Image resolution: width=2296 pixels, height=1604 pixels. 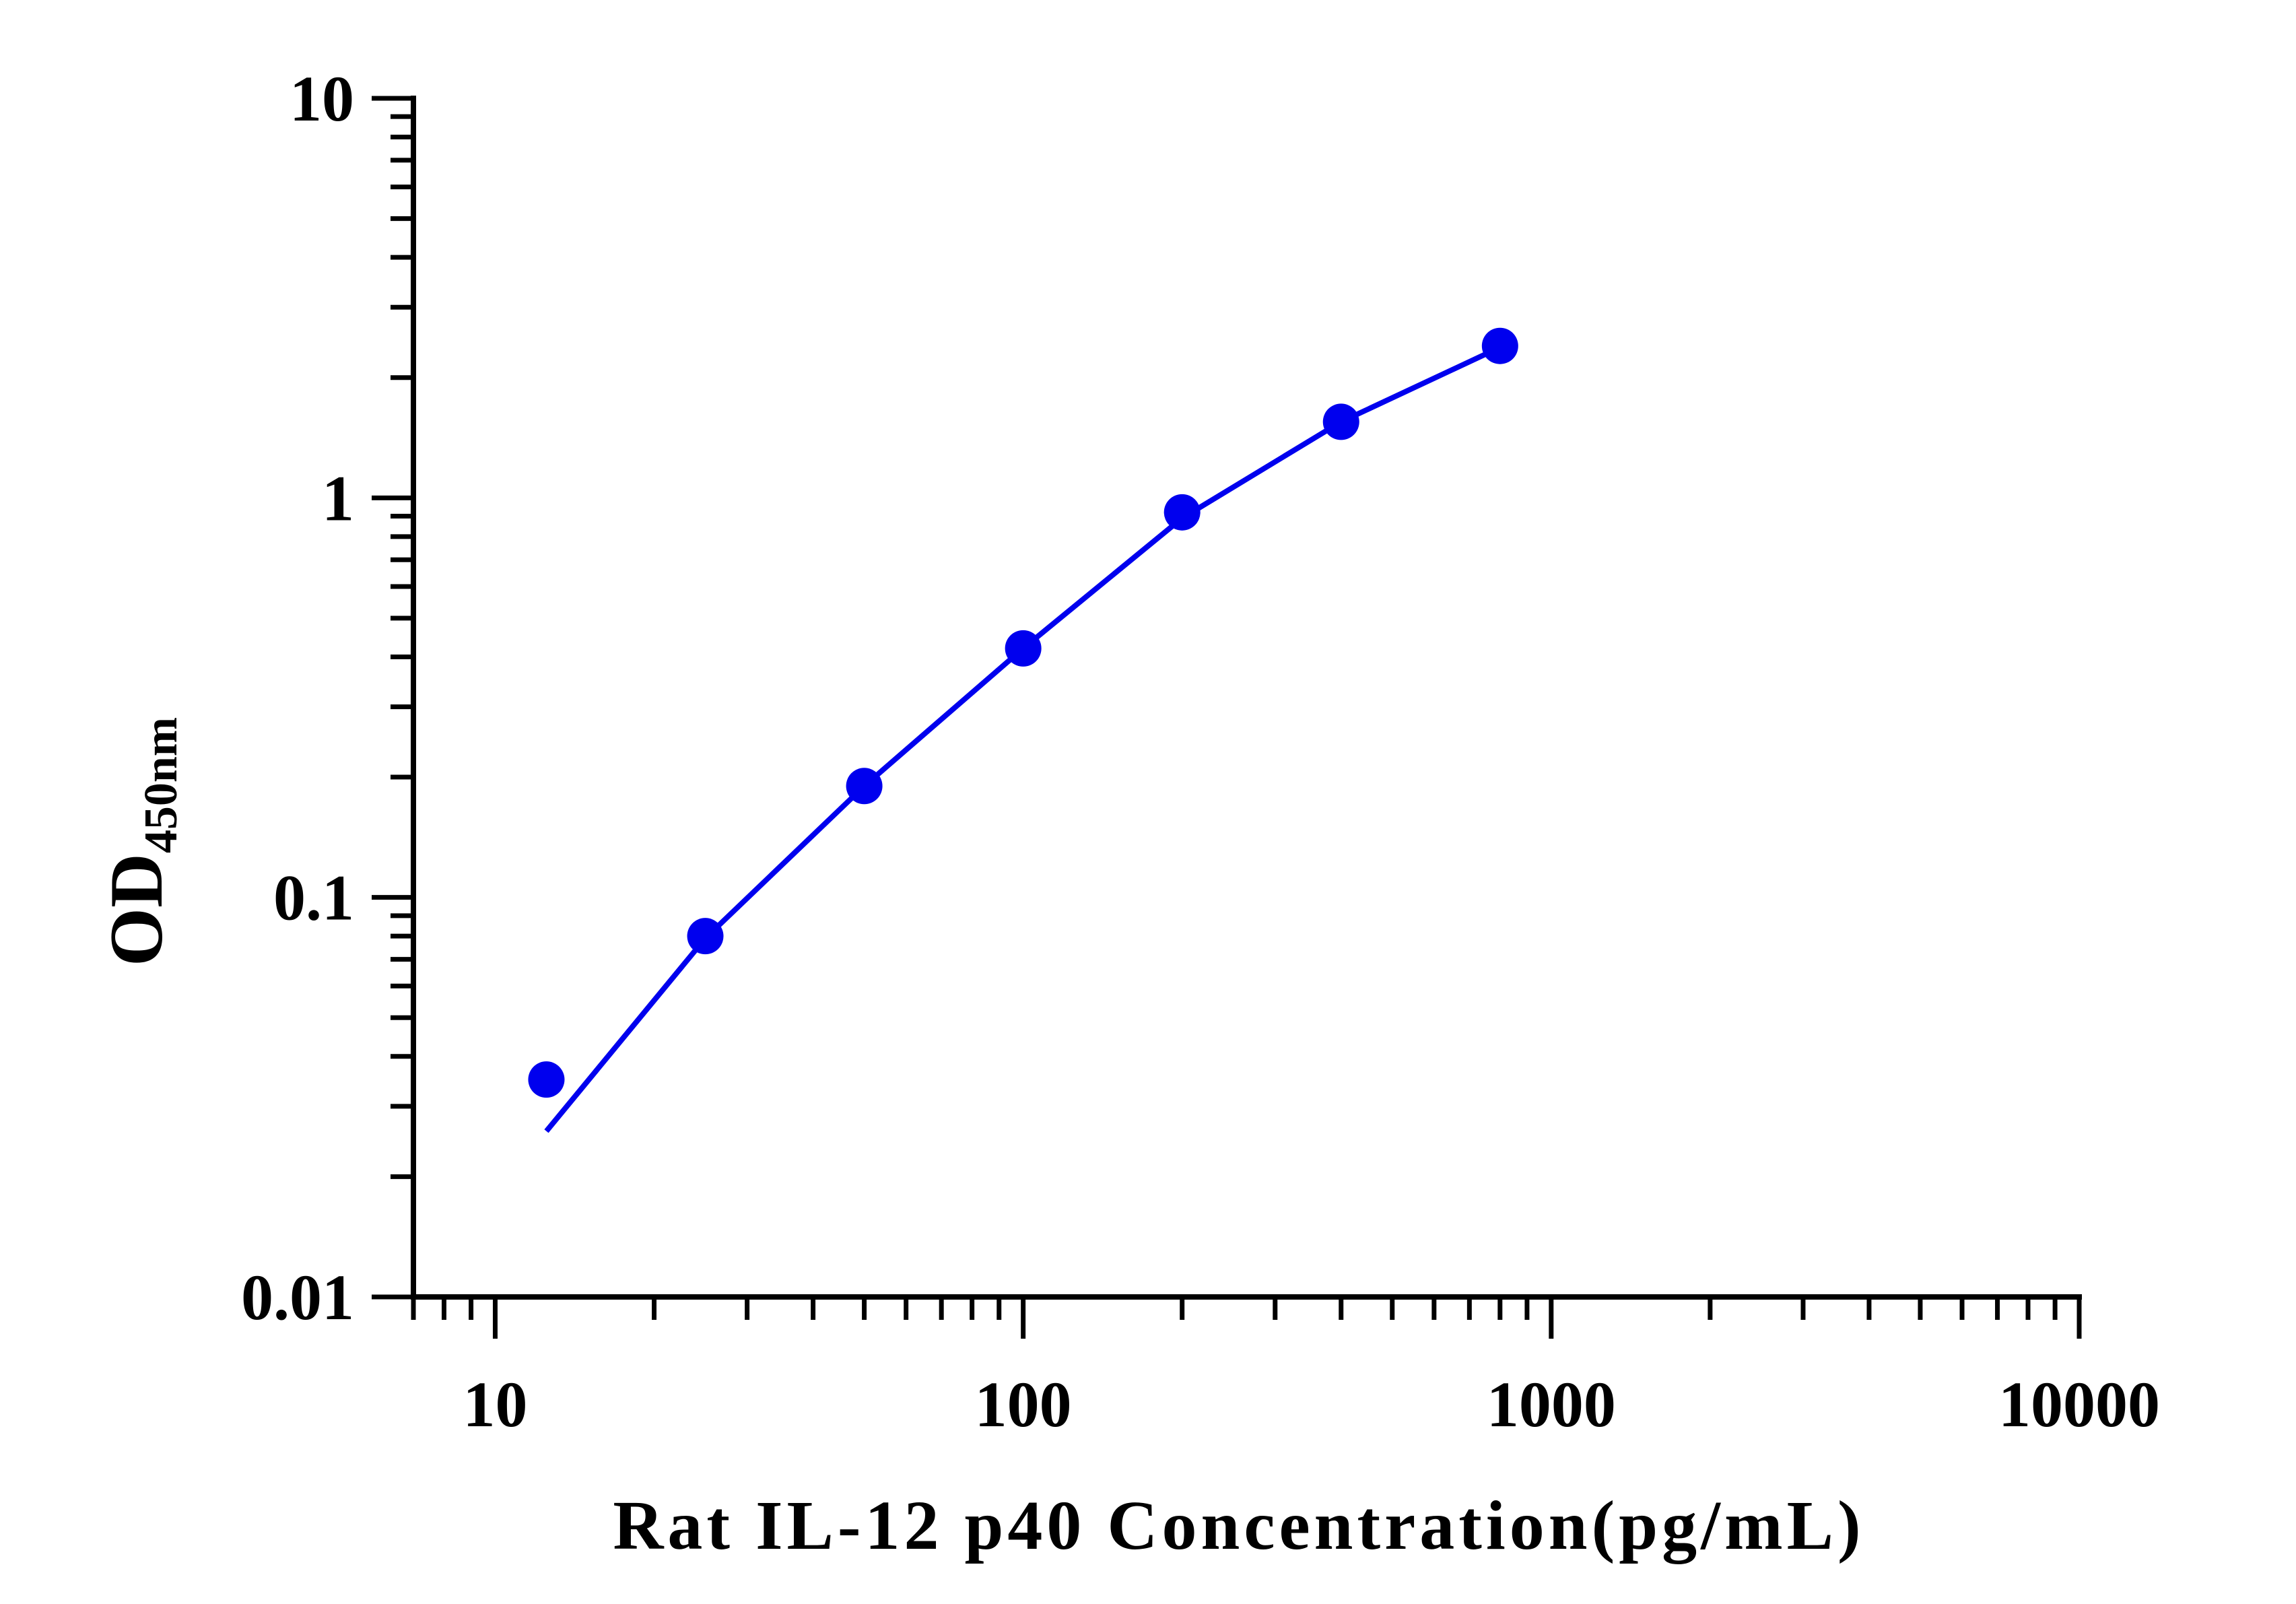 What do you see at coordinates (136, 909) in the screenshot?
I see `y-axis-title-main: OD` at bounding box center [136, 909].